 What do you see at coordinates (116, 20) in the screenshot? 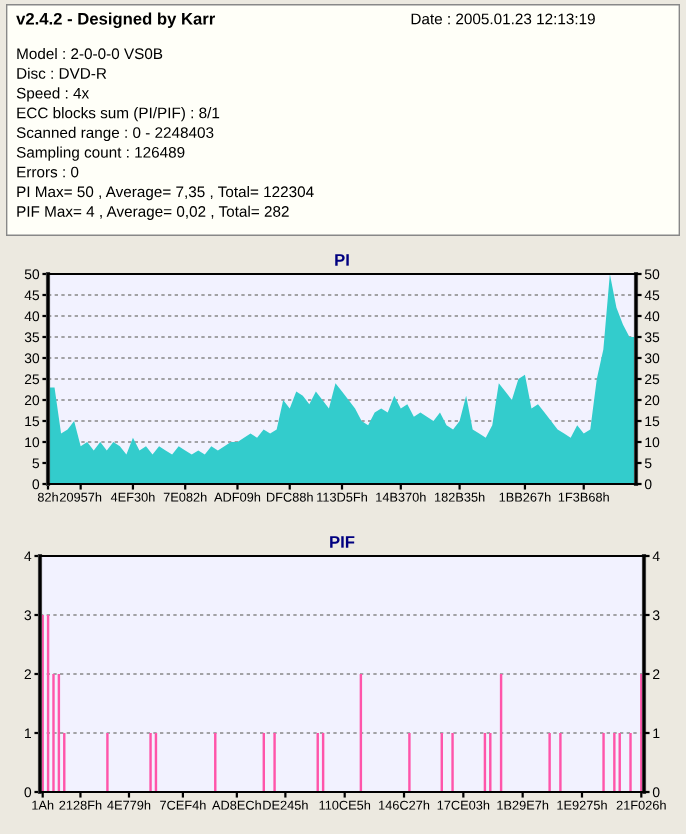
I see `text: v2.4.2 - Designed by Karr` at bounding box center [116, 20].